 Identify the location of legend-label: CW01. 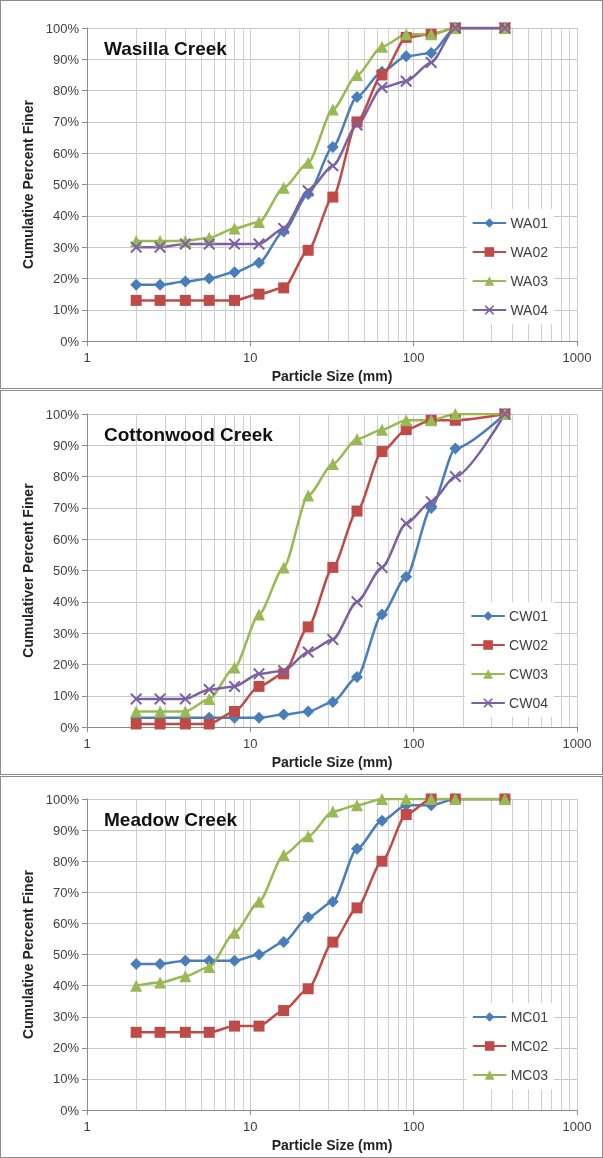
(529, 616).